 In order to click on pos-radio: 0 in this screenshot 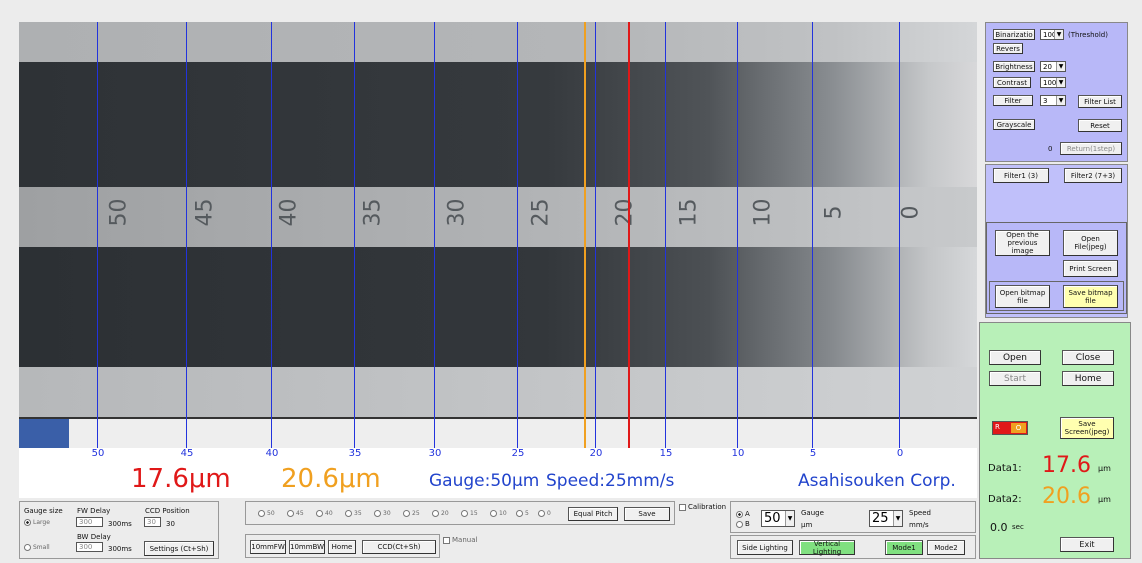, I will do `click(544, 513)`.